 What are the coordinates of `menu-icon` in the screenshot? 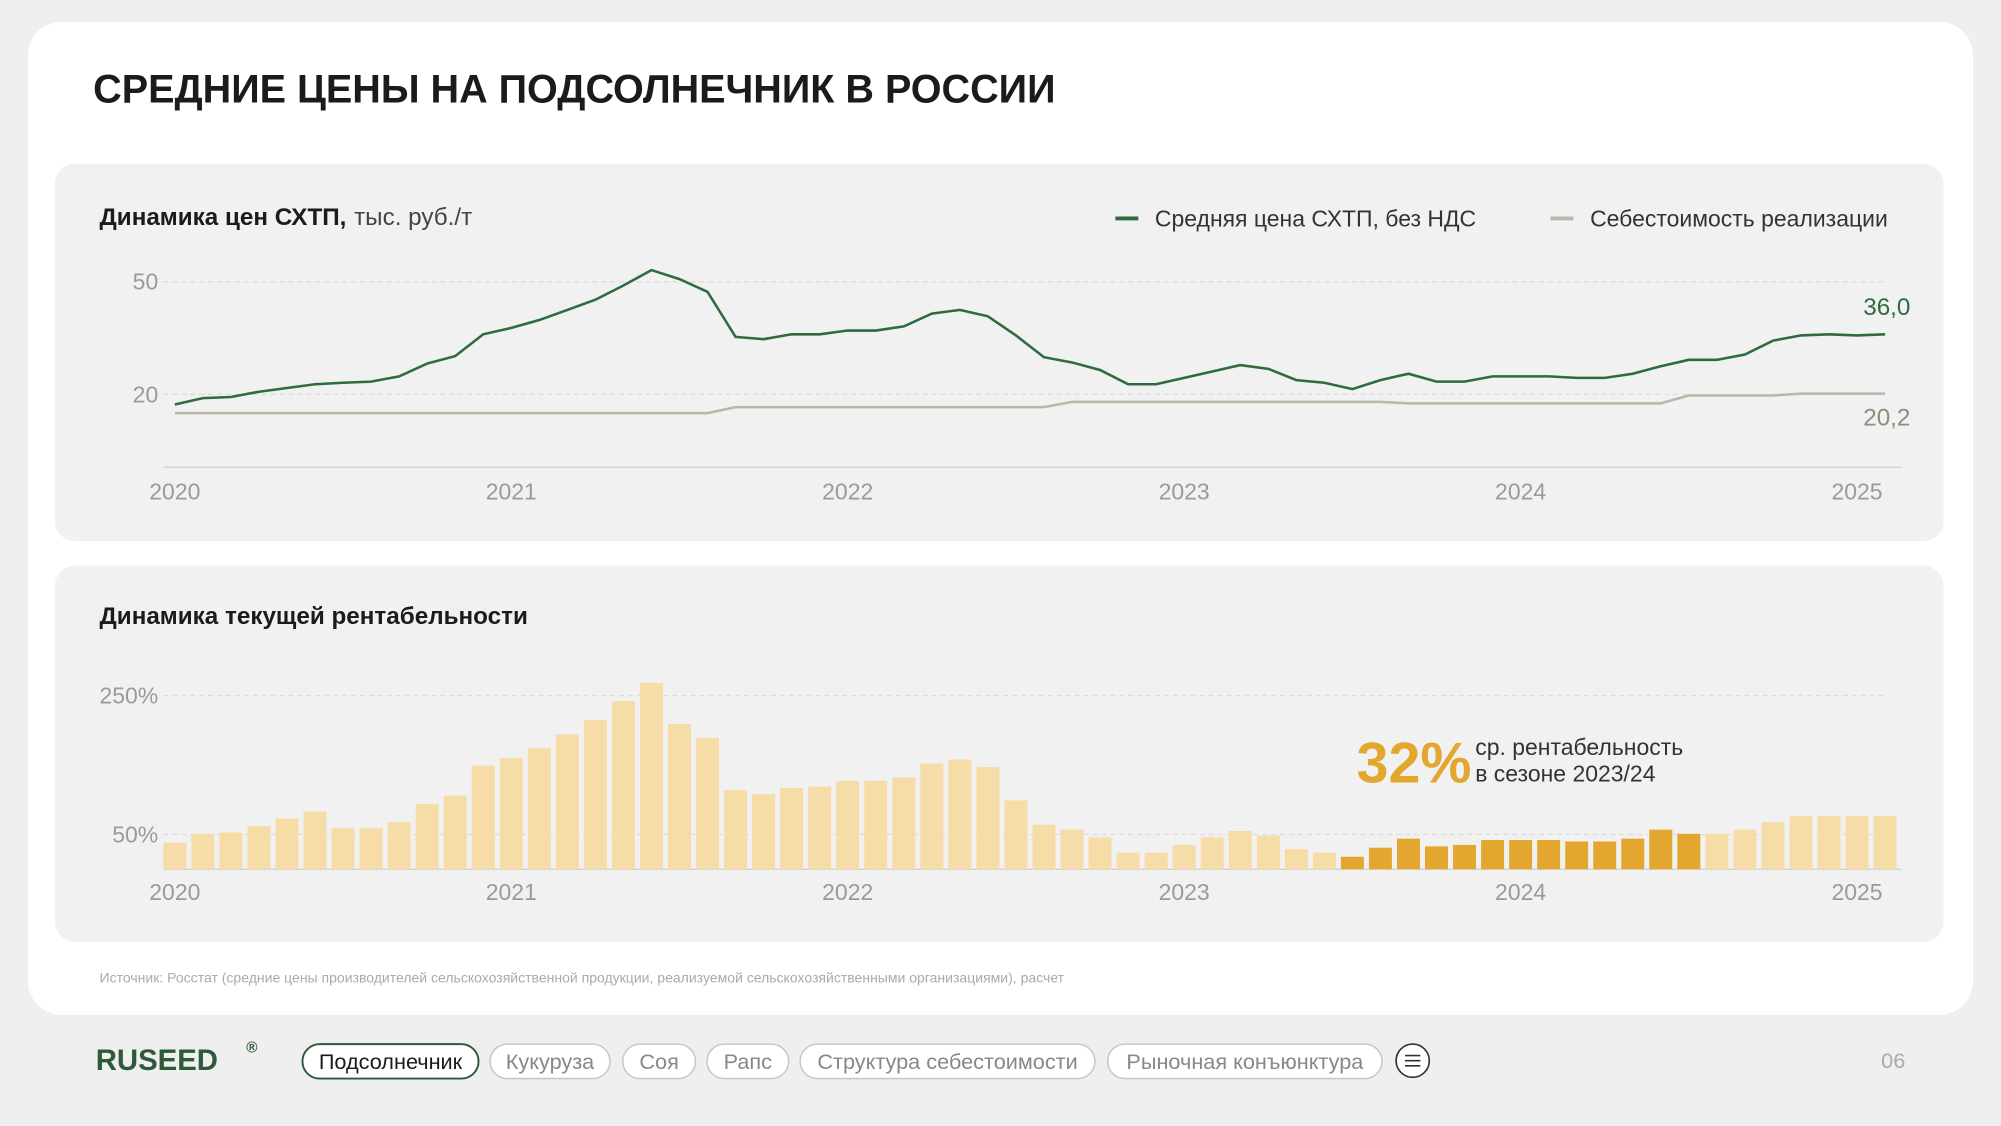 It's located at (1413, 1060).